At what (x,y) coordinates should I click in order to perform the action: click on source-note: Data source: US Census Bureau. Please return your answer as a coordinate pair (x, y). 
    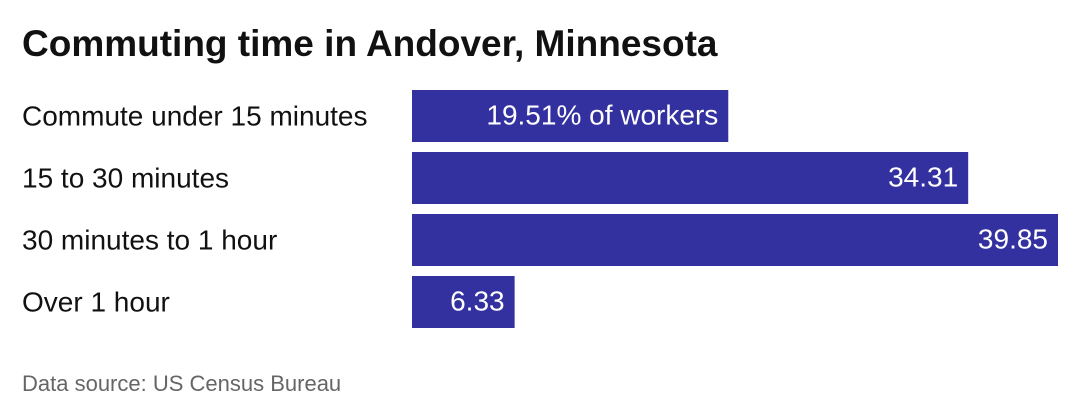
    Looking at the image, I should click on (181, 383).